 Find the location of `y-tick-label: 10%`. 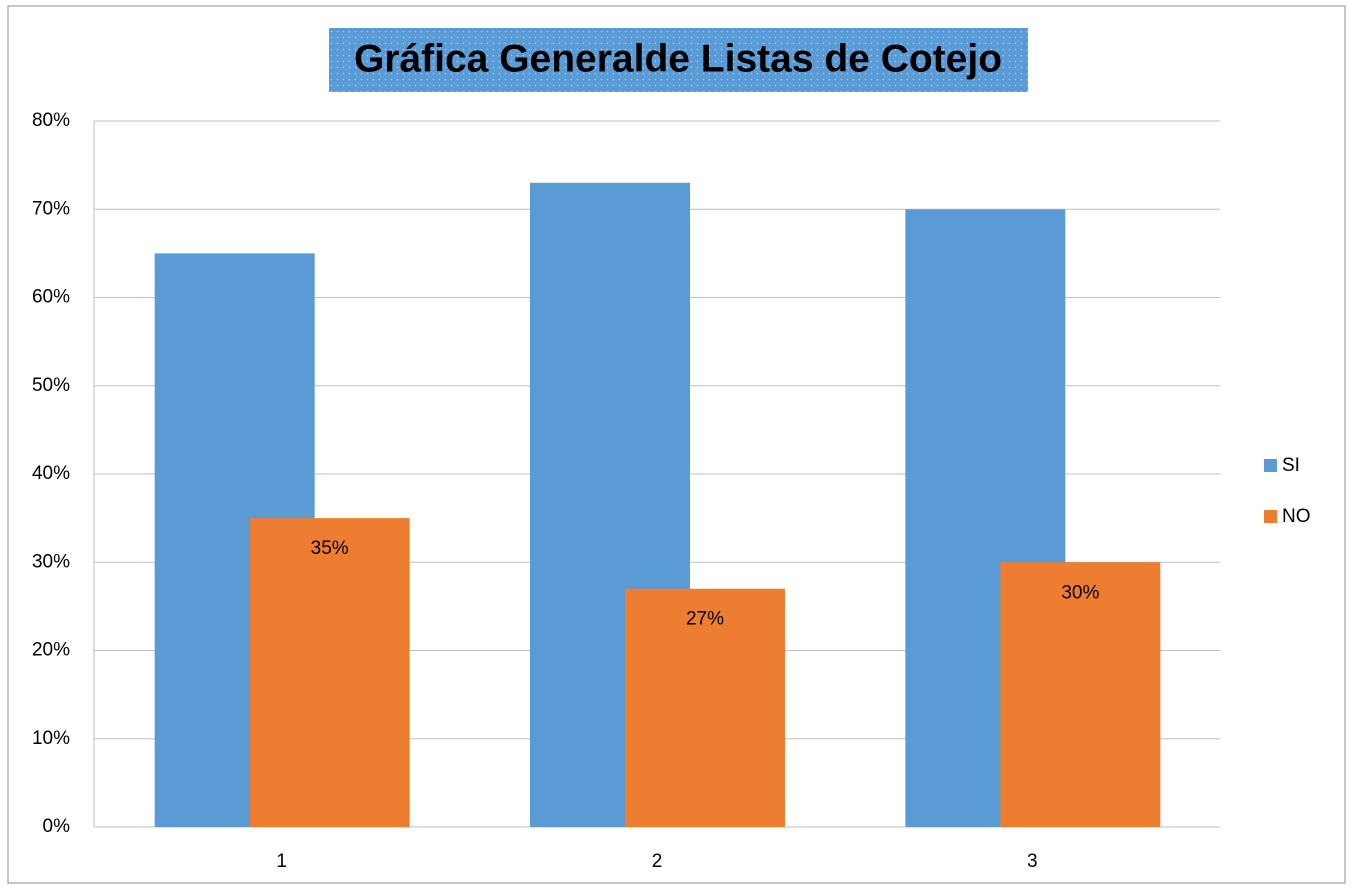

y-tick-label: 10% is located at coordinates (51, 738).